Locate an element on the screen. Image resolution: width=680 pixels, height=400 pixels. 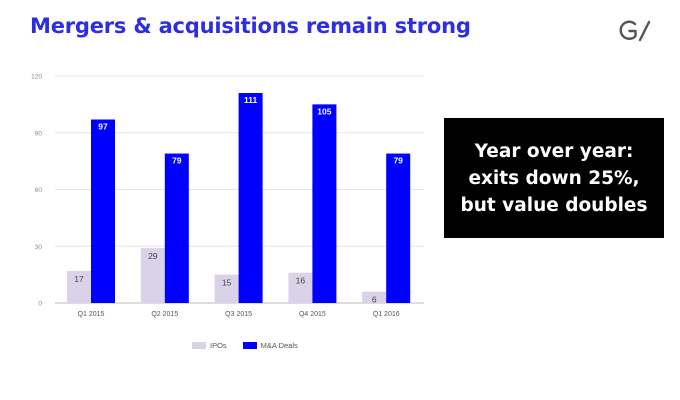
data-label-ma-deals: 97 is located at coordinates (103, 127).